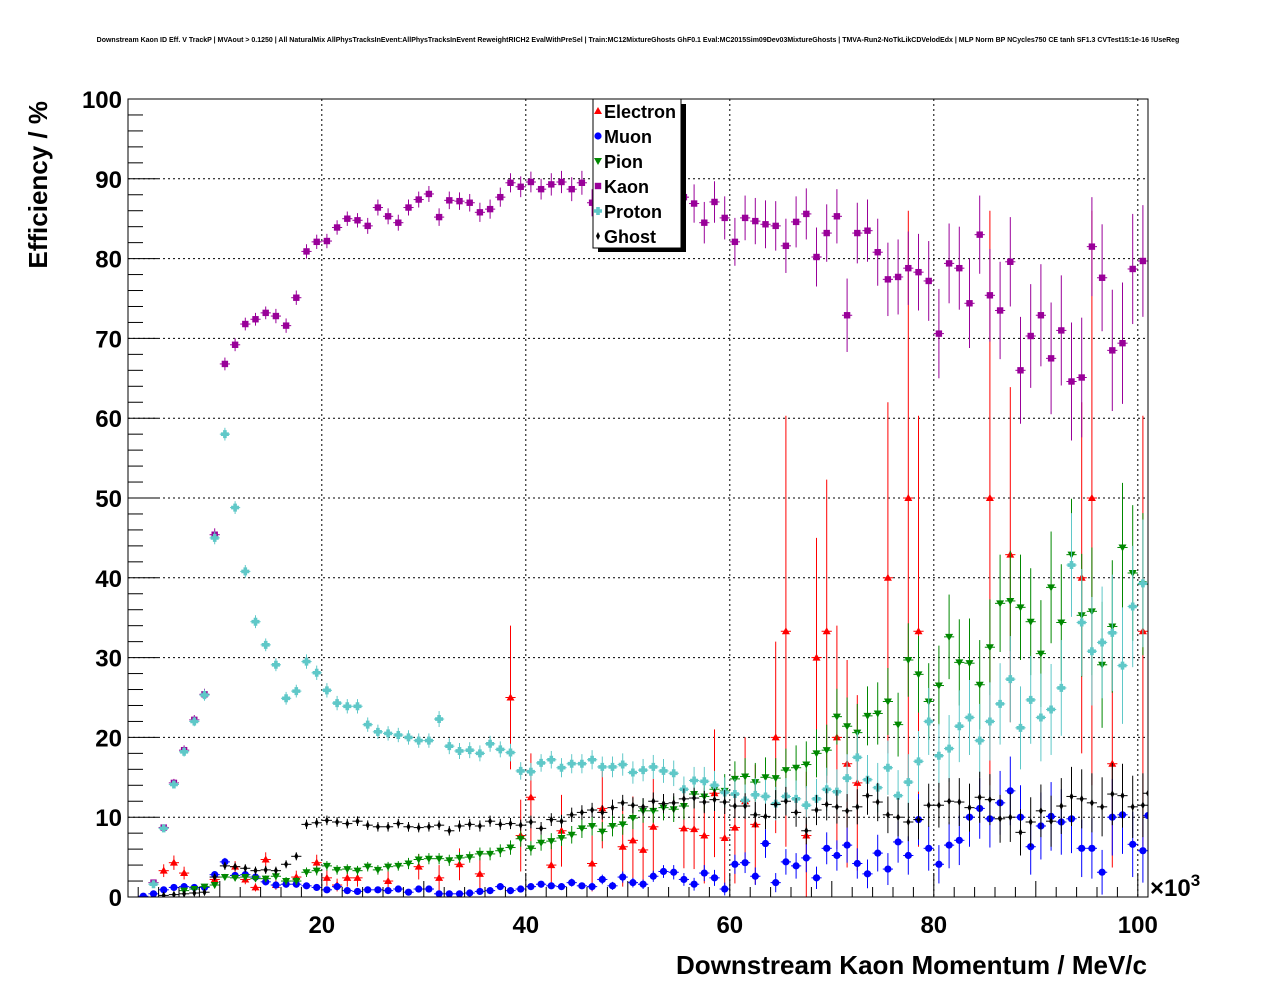  I want to click on legend-marker-ghost, so click(598, 236).